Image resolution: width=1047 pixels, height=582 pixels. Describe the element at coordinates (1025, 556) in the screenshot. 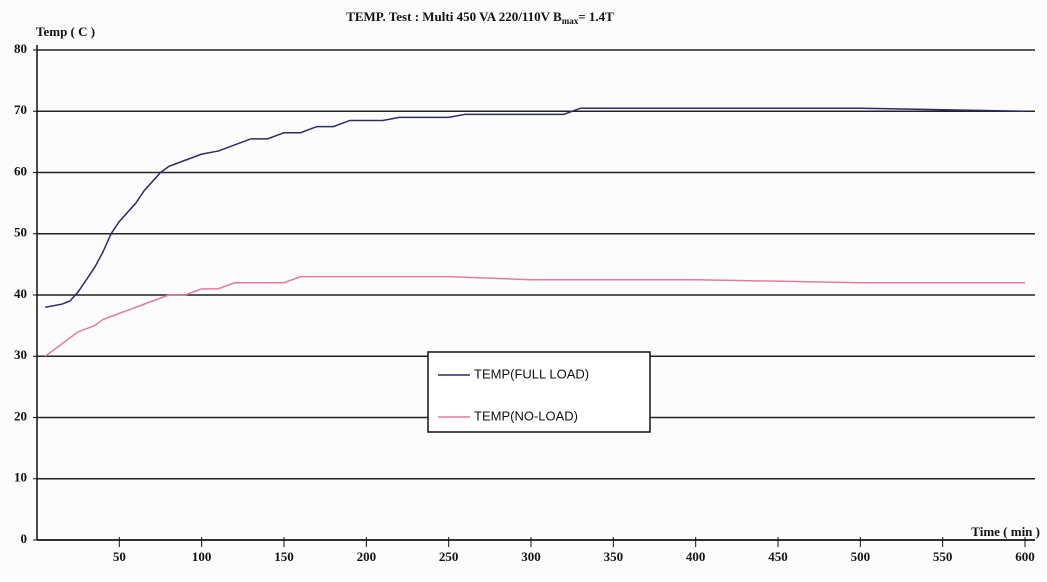

I see `x-tick-label: 600` at that location.